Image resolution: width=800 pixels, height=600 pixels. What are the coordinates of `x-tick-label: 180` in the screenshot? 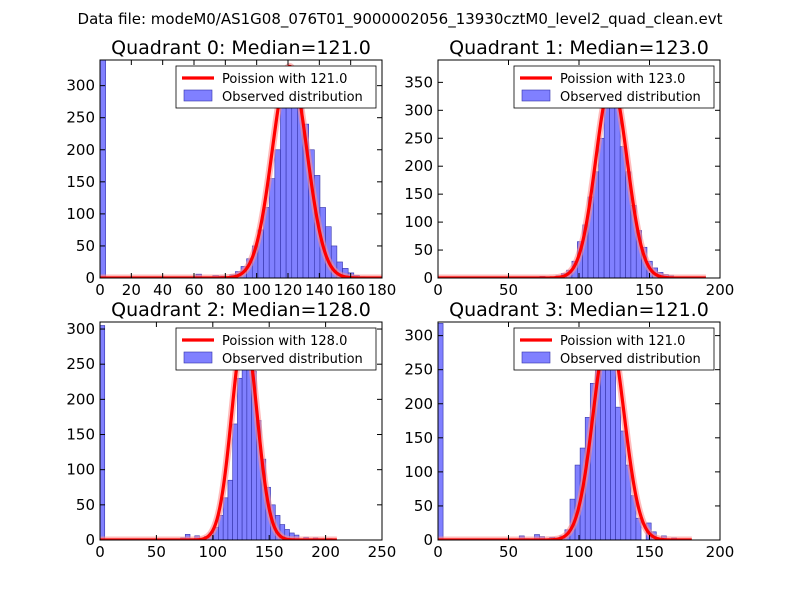 It's located at (382, 290).